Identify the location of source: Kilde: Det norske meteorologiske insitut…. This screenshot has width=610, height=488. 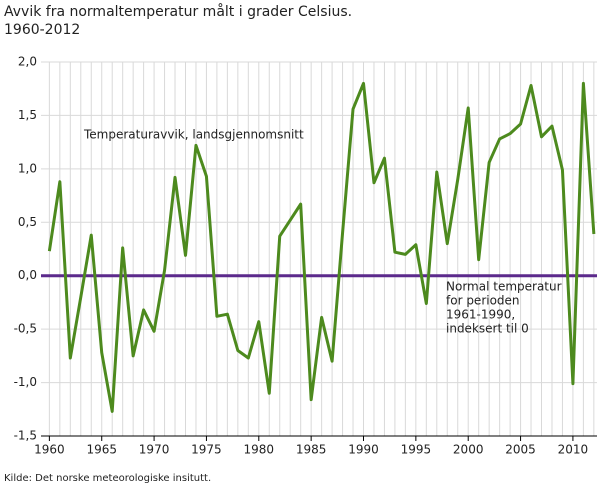
(107, 478).